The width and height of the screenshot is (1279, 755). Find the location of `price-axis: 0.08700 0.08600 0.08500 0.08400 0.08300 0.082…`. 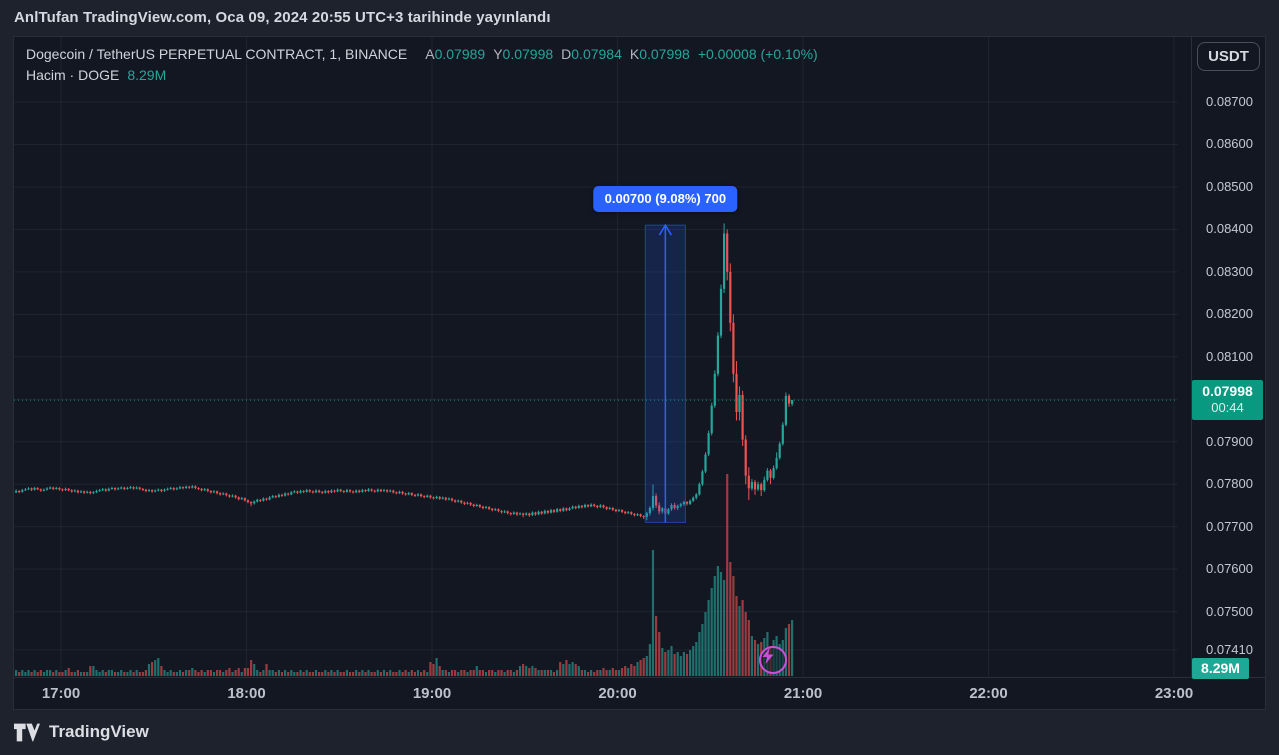

price-axis: 0.08700 0.08600 0.08500 0.08400 0.08300 0.082… is located at coordinates (1229, 357).